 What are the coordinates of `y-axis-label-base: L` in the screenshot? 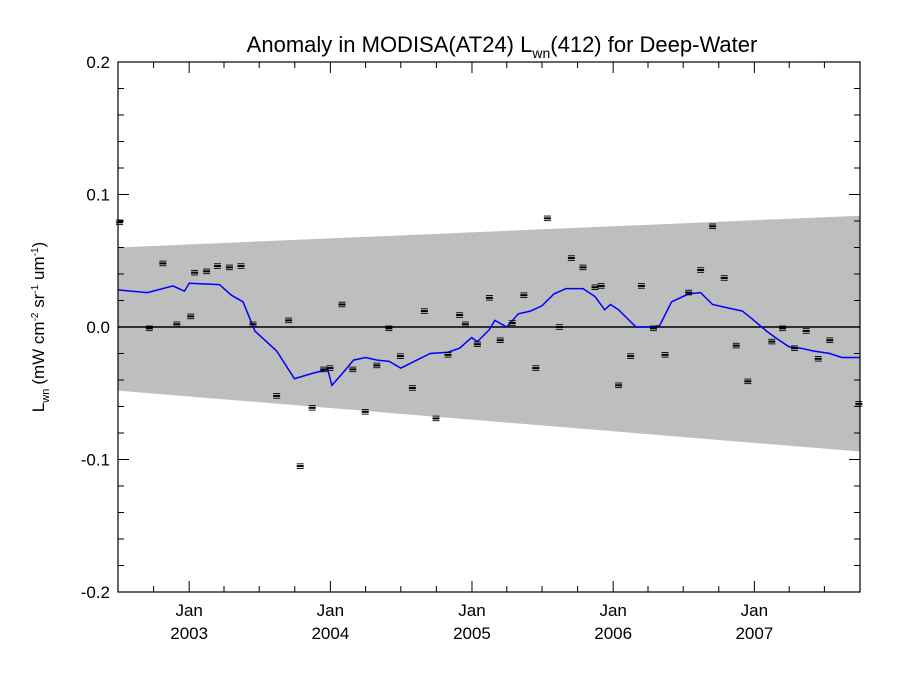 It's located at (38, 407).